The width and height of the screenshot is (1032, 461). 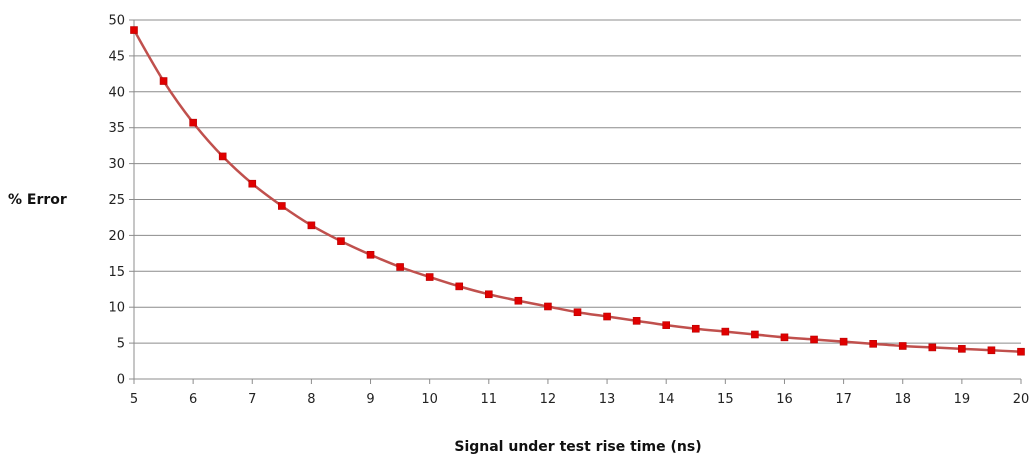 I want to click on x-tick-label: 13, so click(x=607, y=399).